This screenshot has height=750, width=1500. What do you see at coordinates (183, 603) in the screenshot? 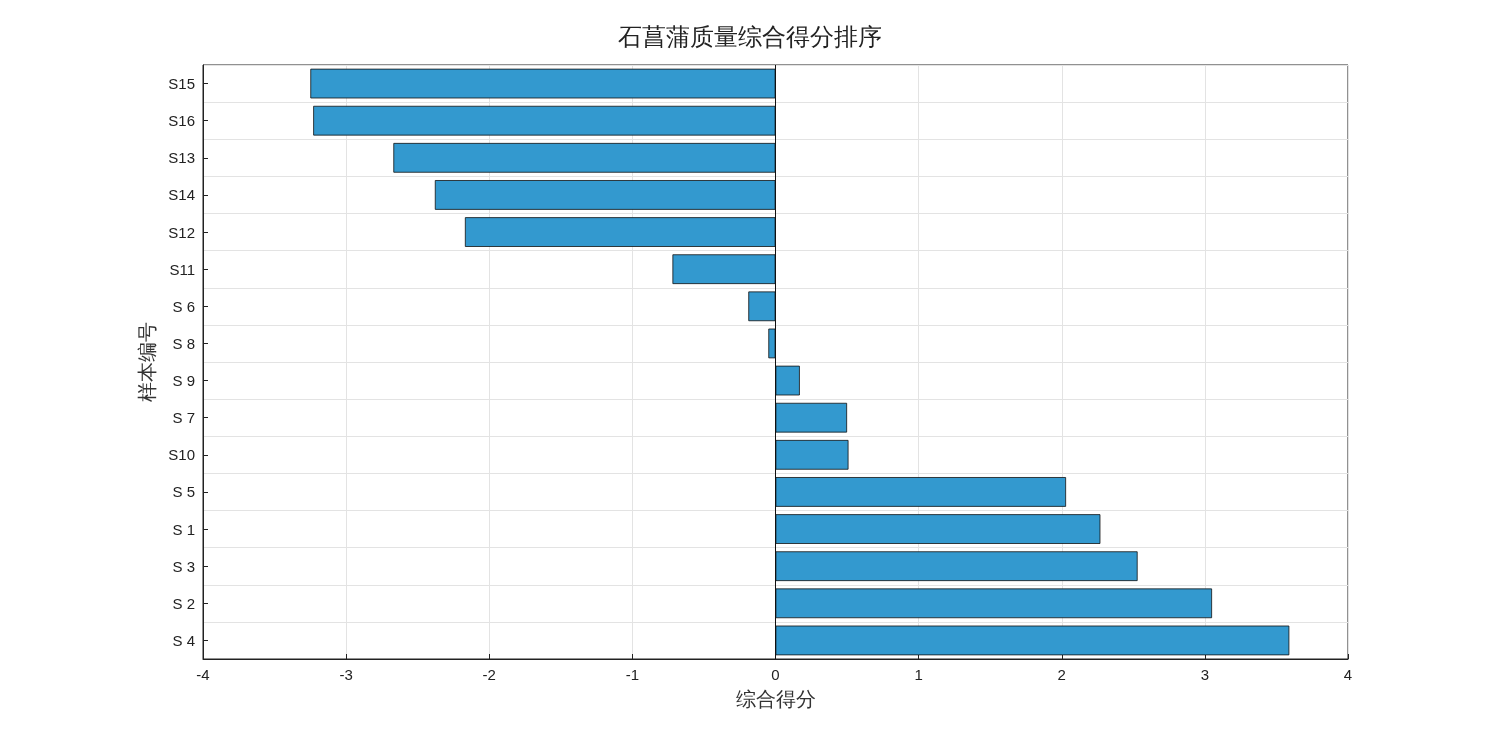
I see `y-tick-label: S 2` at bounding box center [183, 603].